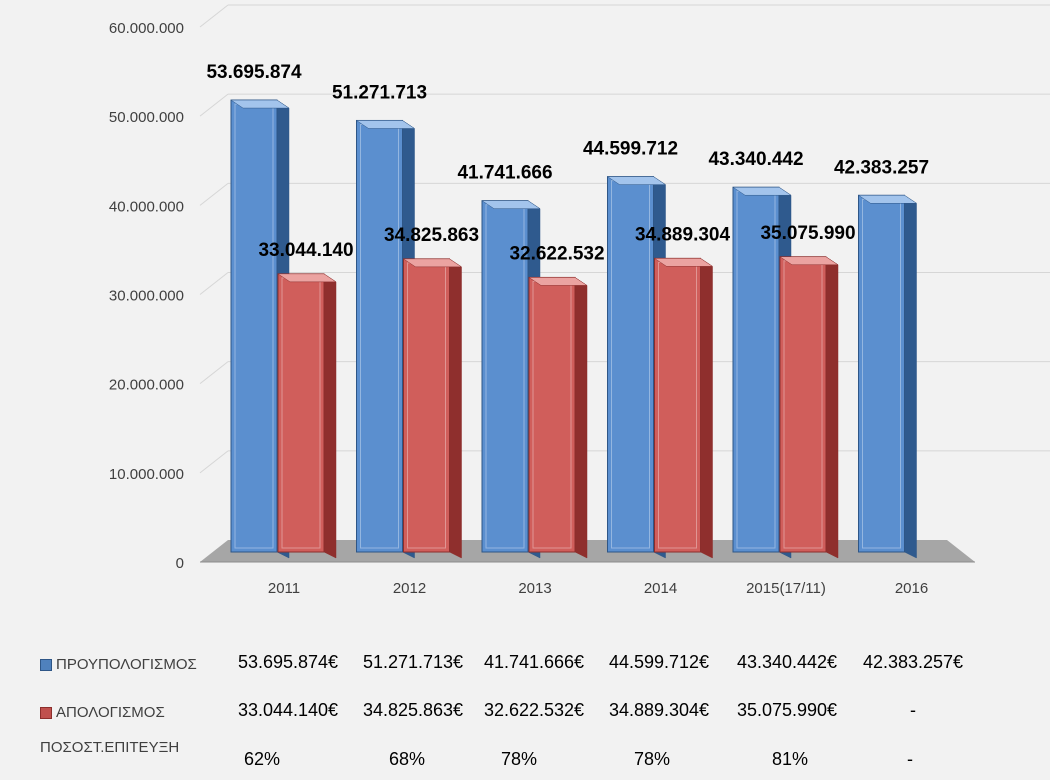  Describe the element at coordinates (146, 385) in the screenshot. I see `y-tick-label: 20.000.000` at that location.